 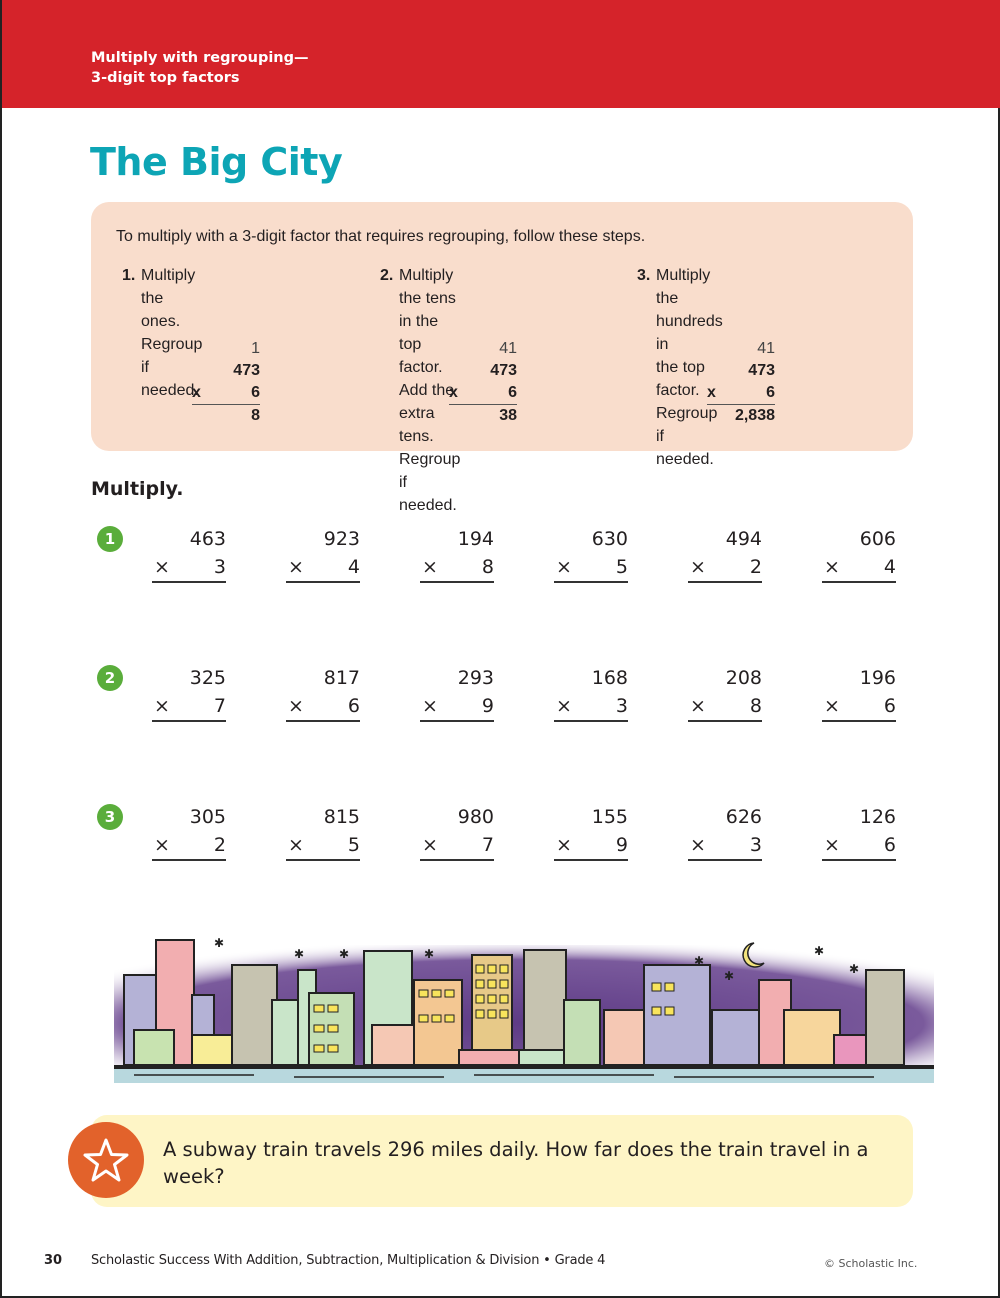 I want to click on multiplication-problem: 155 × 9, so click(x=591, y=832).